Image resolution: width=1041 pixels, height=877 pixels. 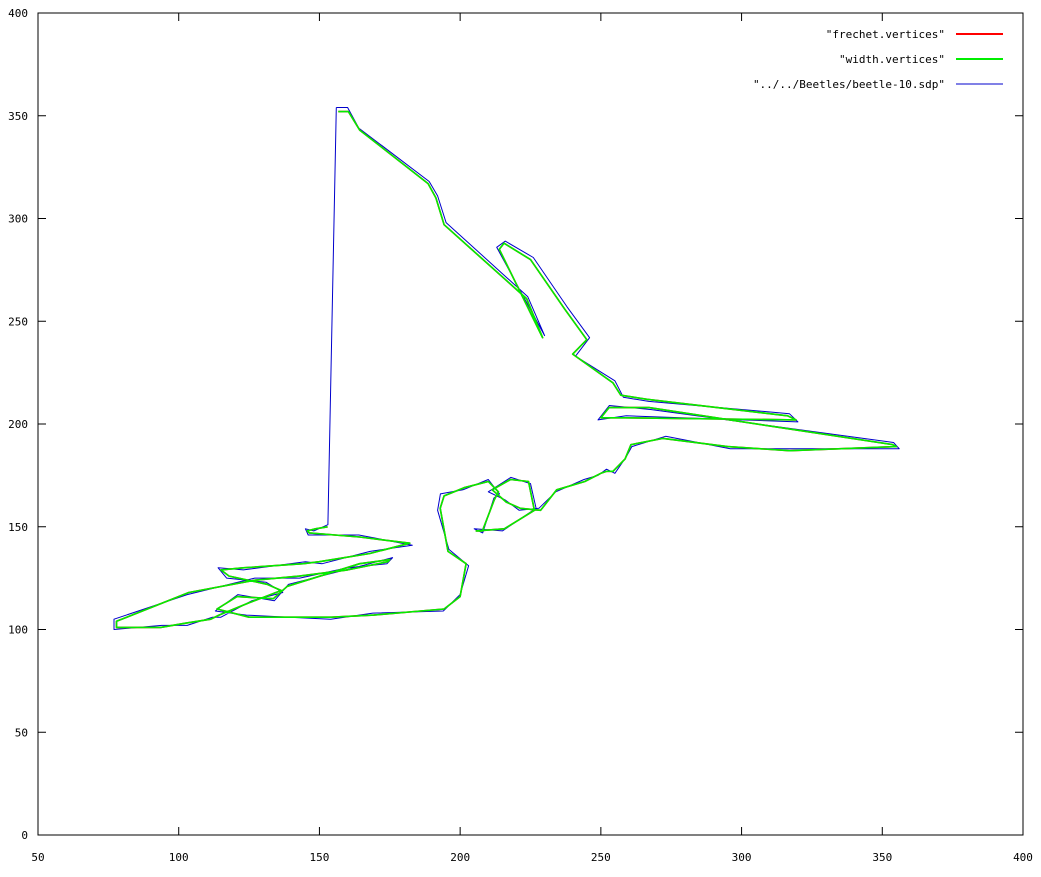 I want to click on y-tick-label: 100, so click(x=18, y=630).